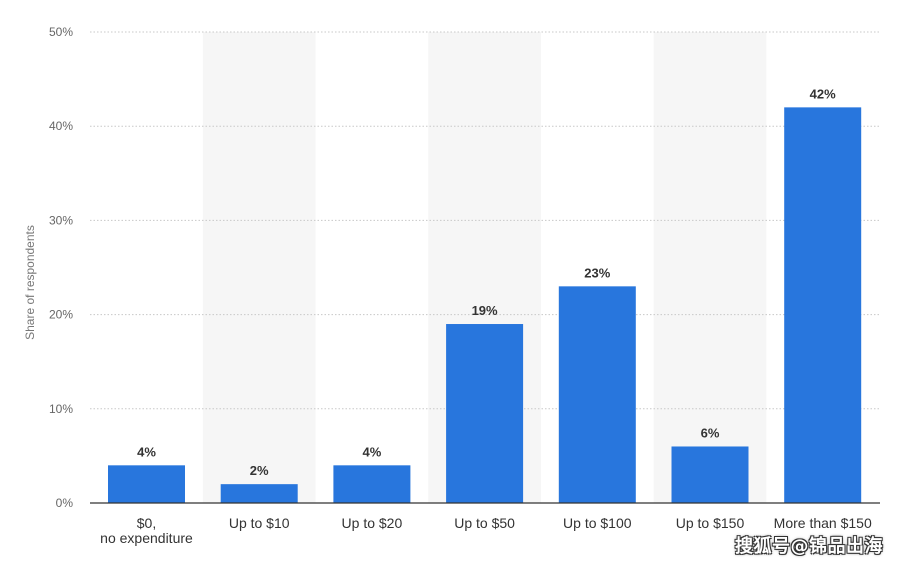  What do you see at coordinates (597, 272) in the screenshot?
I see `data-label: 23%` at bounding box center [597, 272].